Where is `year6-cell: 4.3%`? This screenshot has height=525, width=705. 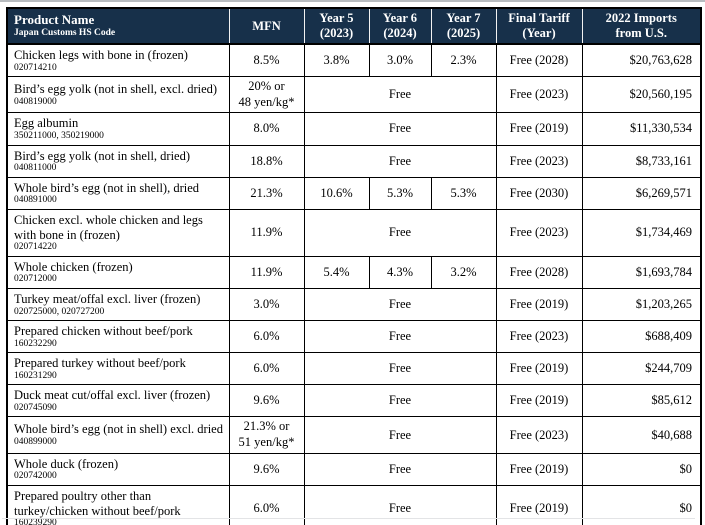
year6-cell: 4.3% is located at coordinates (400, 272).